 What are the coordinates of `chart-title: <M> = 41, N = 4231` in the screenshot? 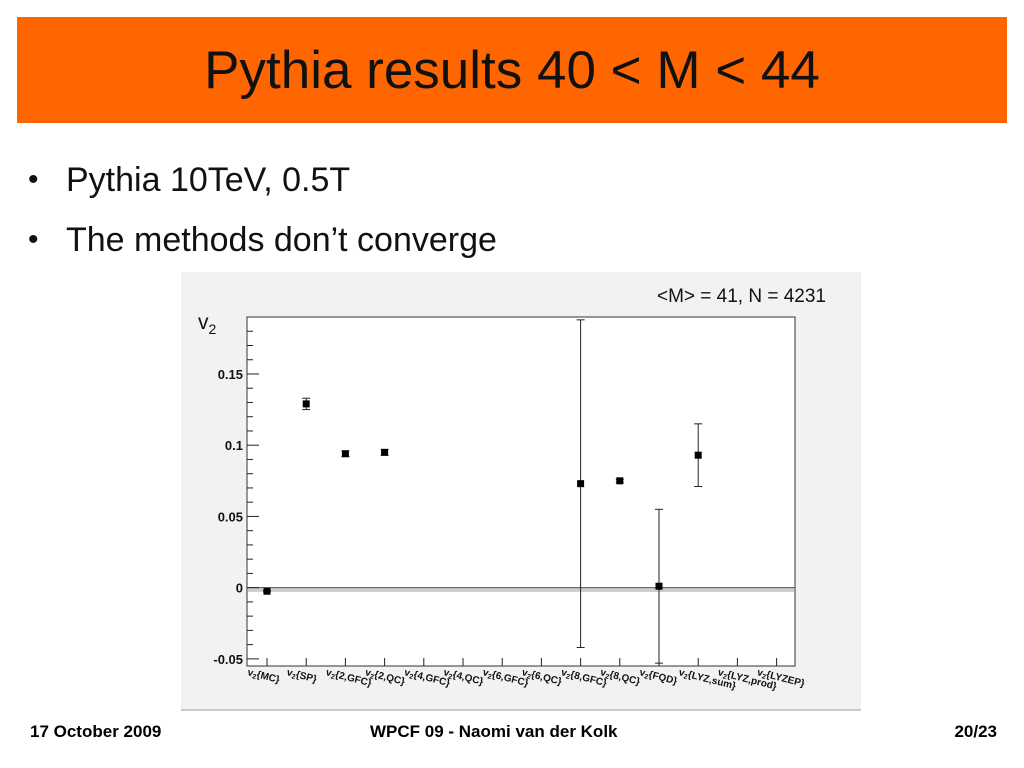 It's located at (741, 296).